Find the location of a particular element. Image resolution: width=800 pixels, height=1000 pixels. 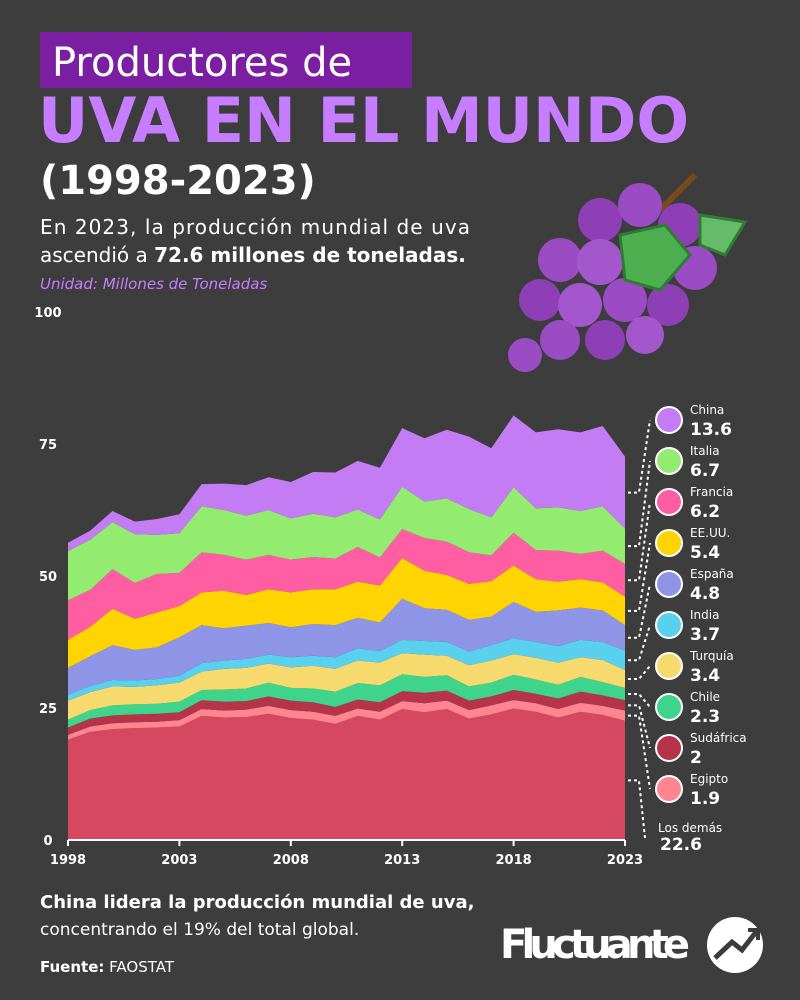

x-tick-label: 2013 is located at coordinates (402, 860).